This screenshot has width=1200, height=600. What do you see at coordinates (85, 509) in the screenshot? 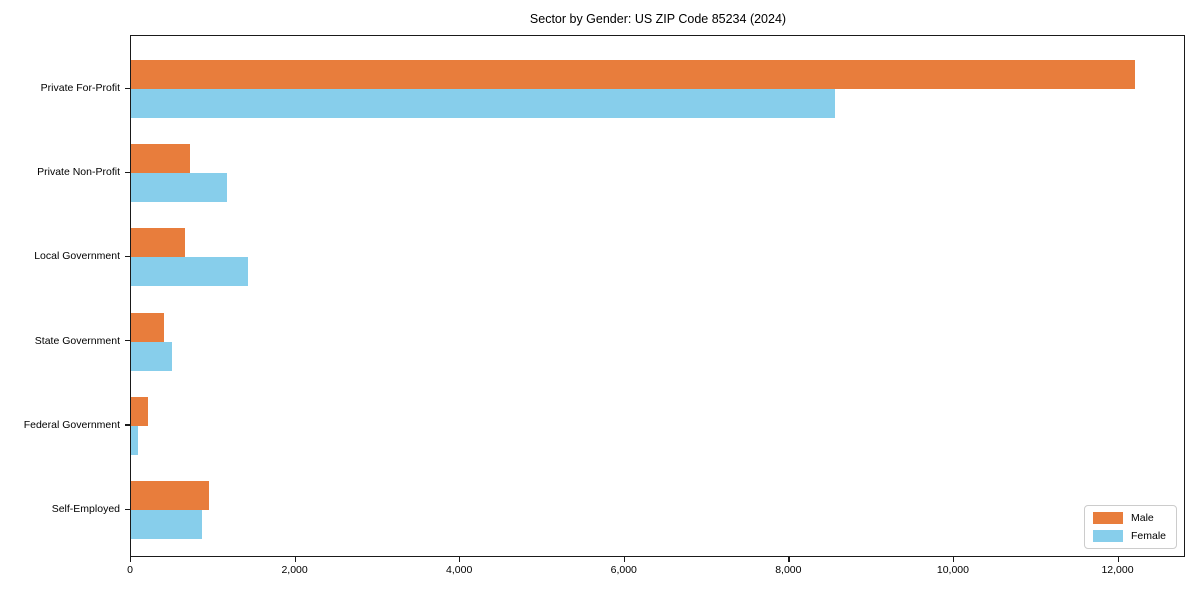
I see `y-tick-label-self-employed: Self-Employed` at bounding box center [85, 509].